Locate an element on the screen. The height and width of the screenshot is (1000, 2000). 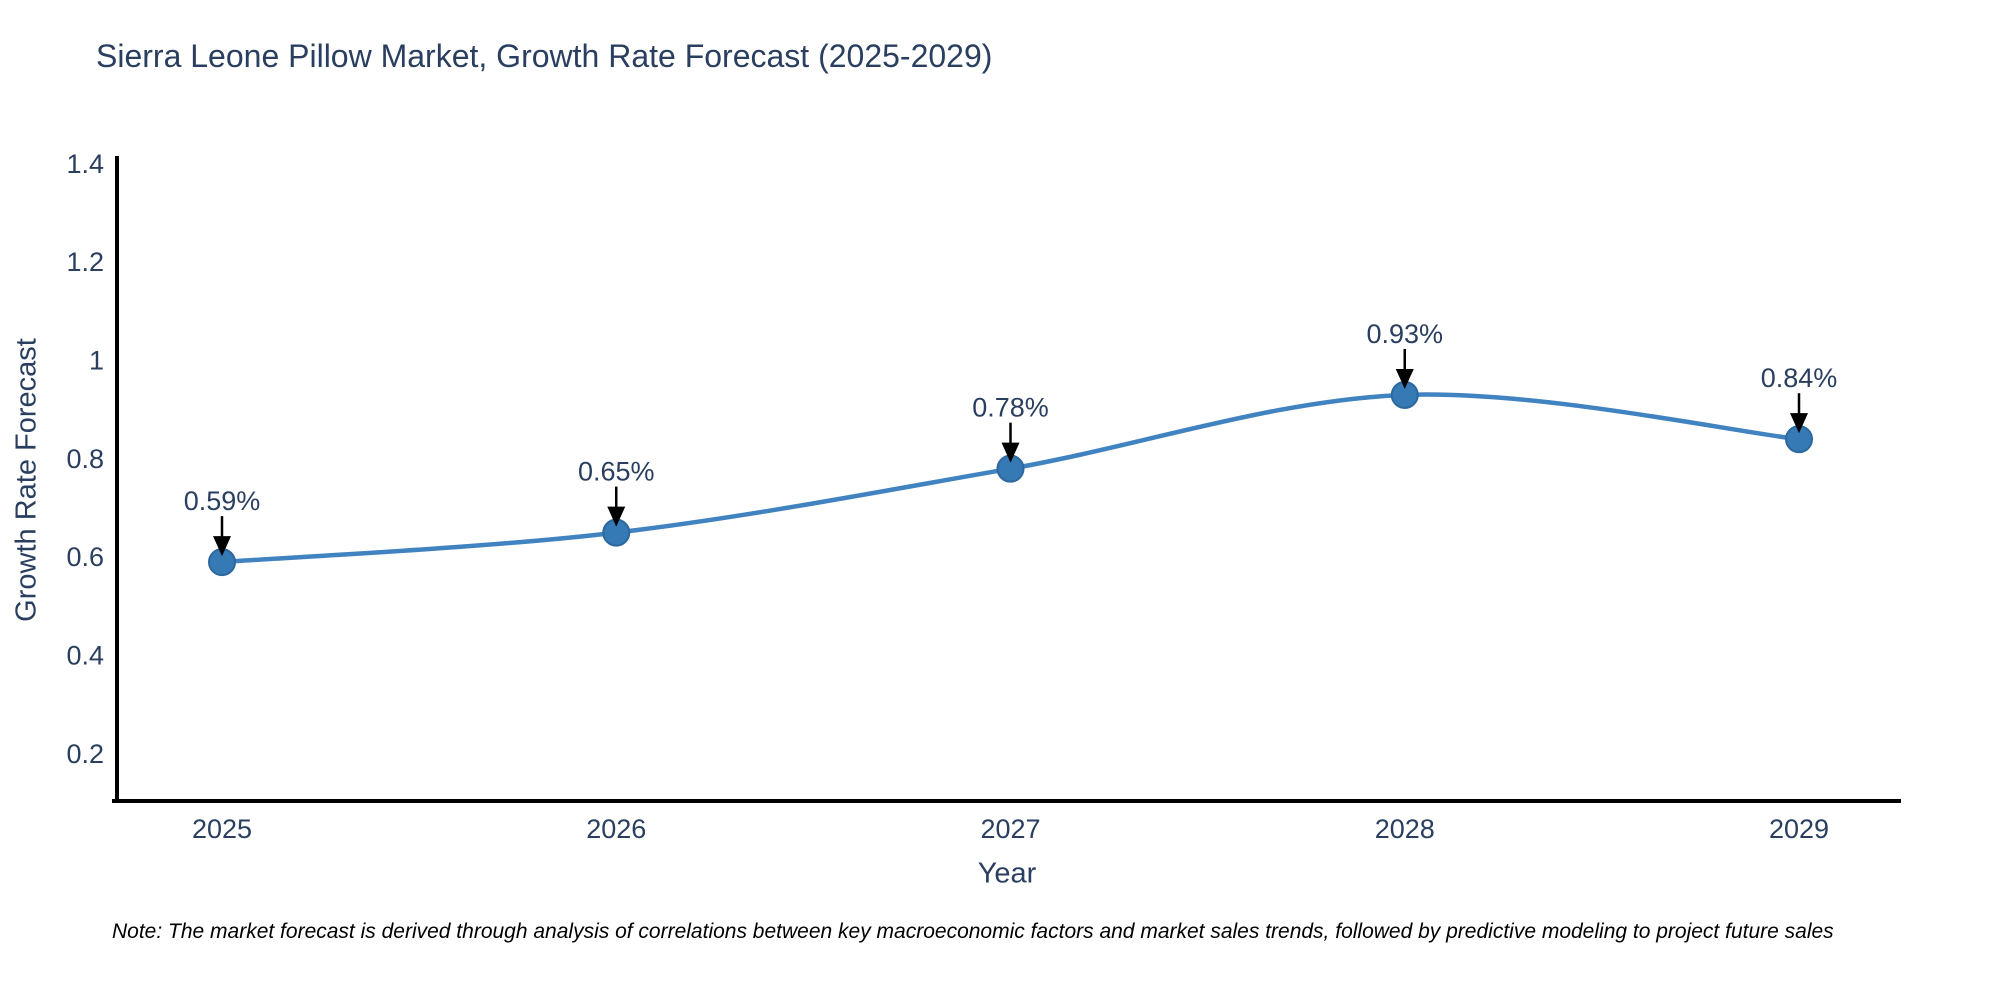
y-tick-label: 1 is located at coordinates (96, 361).